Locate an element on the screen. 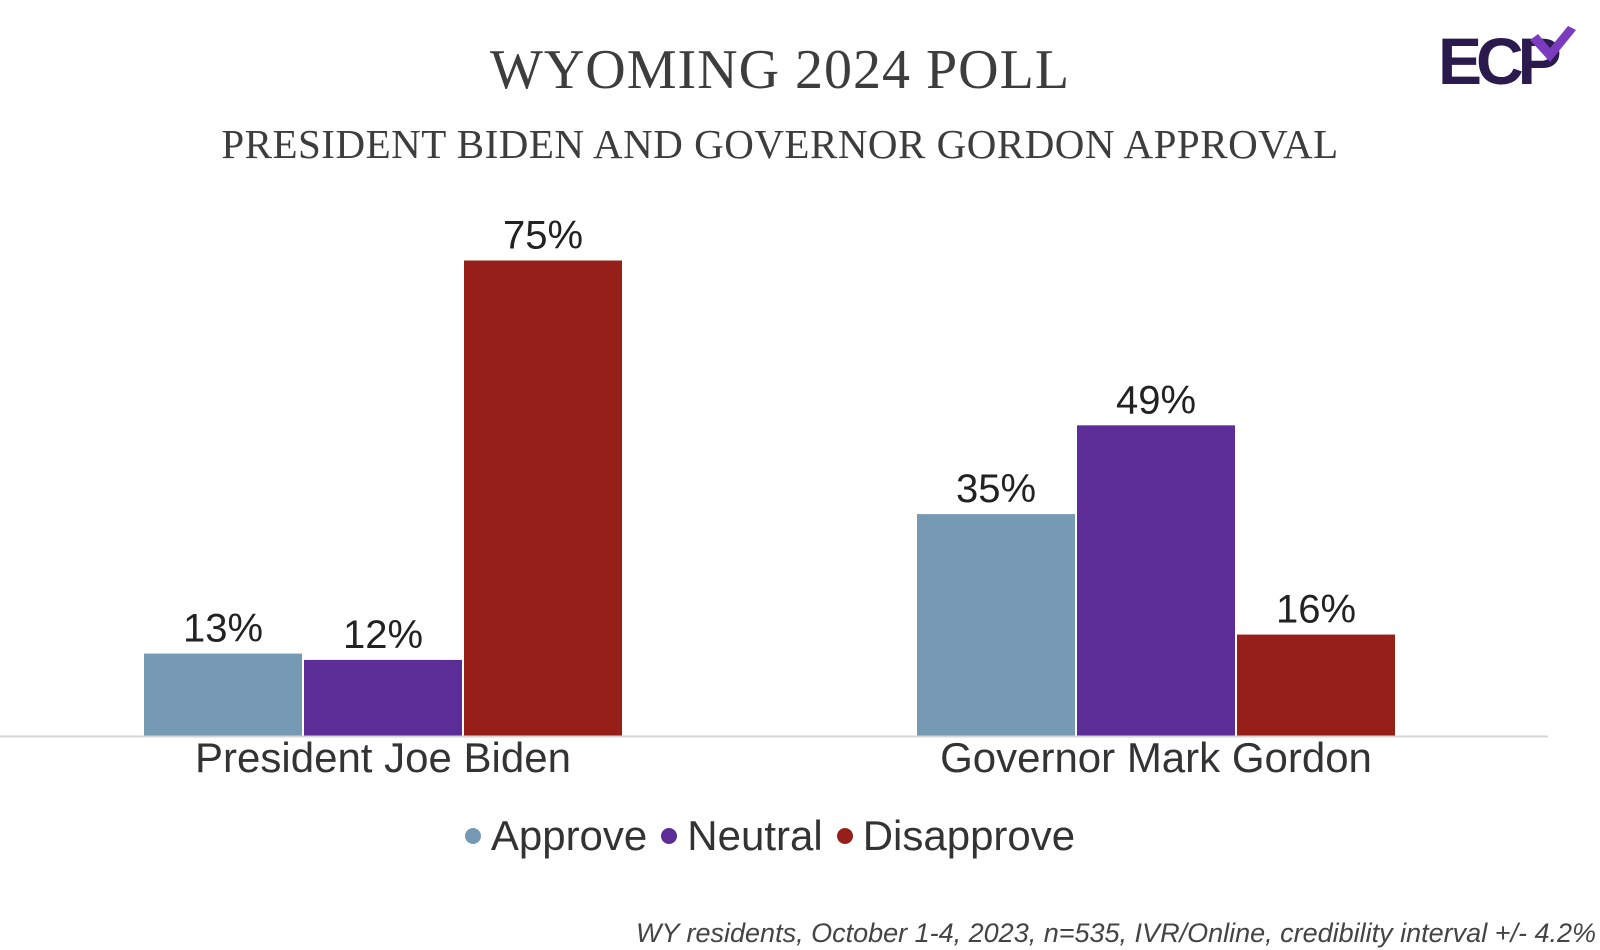 The height and width of the screenshot is (950, 1600). category-label-president-joe-biden: President Joe Biden is located at coordinates (383, 757).